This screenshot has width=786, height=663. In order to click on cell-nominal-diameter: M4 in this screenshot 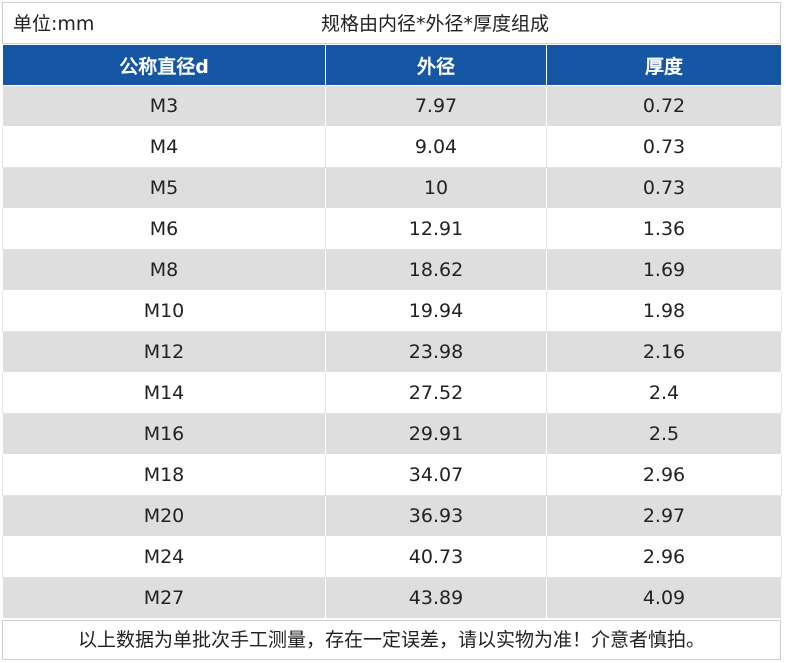, I will do `click(164, 147)`.